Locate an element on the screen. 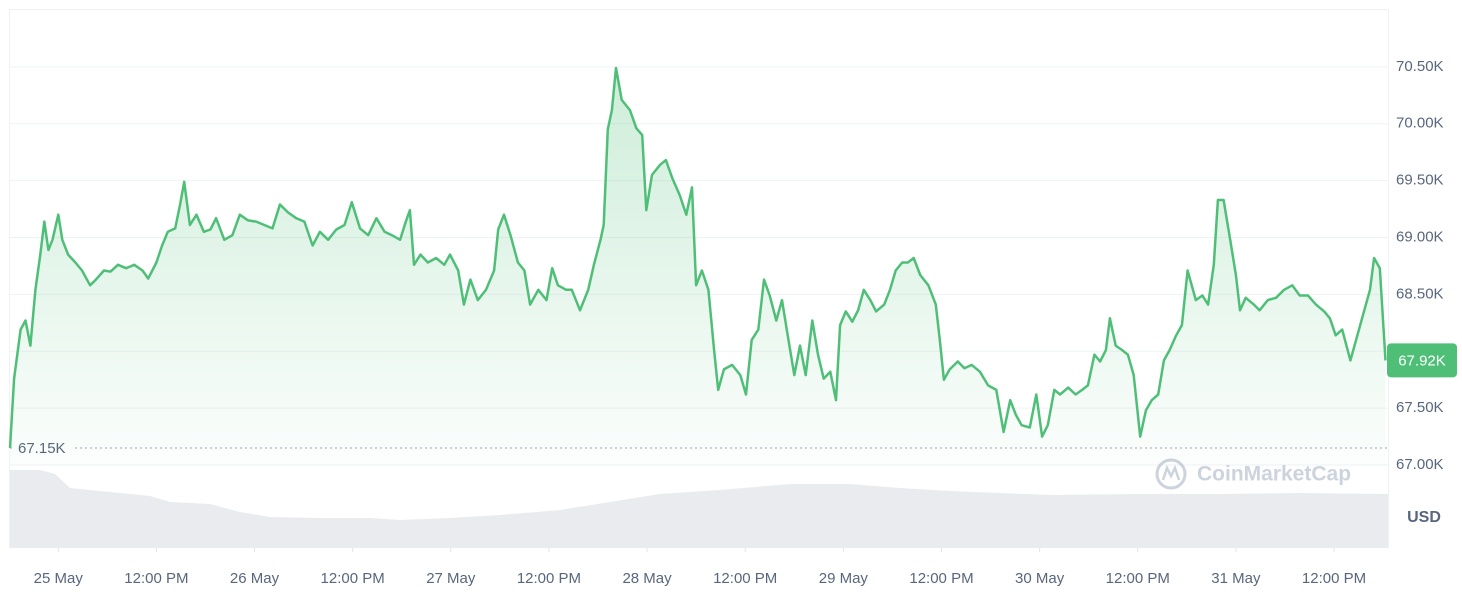 Image resolution: width=1462 pixels, height=610 pixels. x-tick-label: 27 May is located at coordinates (451, 578).